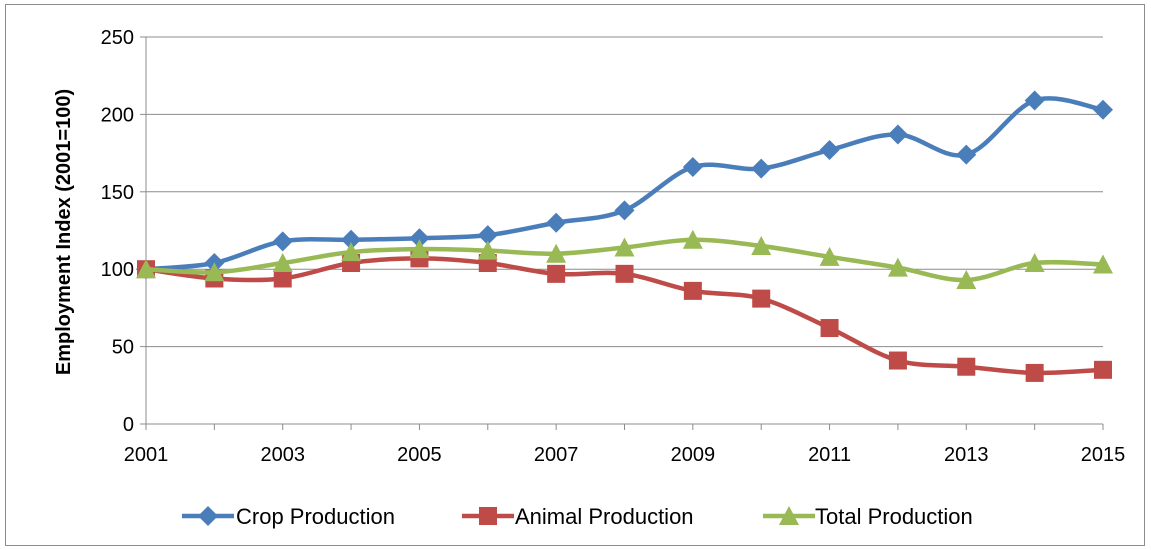 Image resolution: width=1151 pixels, height=550 pixels. Describe the element at coordinates (315, 516) in the screenshot. I see `legend-label: Crop Production` at that location.